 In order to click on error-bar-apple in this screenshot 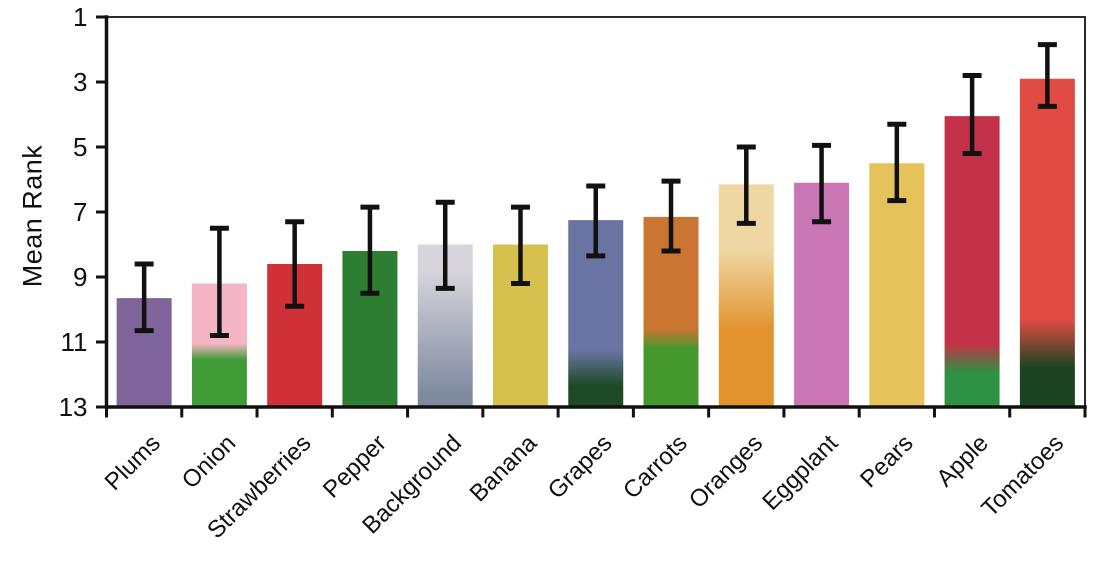, I will do `click(972, 114)`.